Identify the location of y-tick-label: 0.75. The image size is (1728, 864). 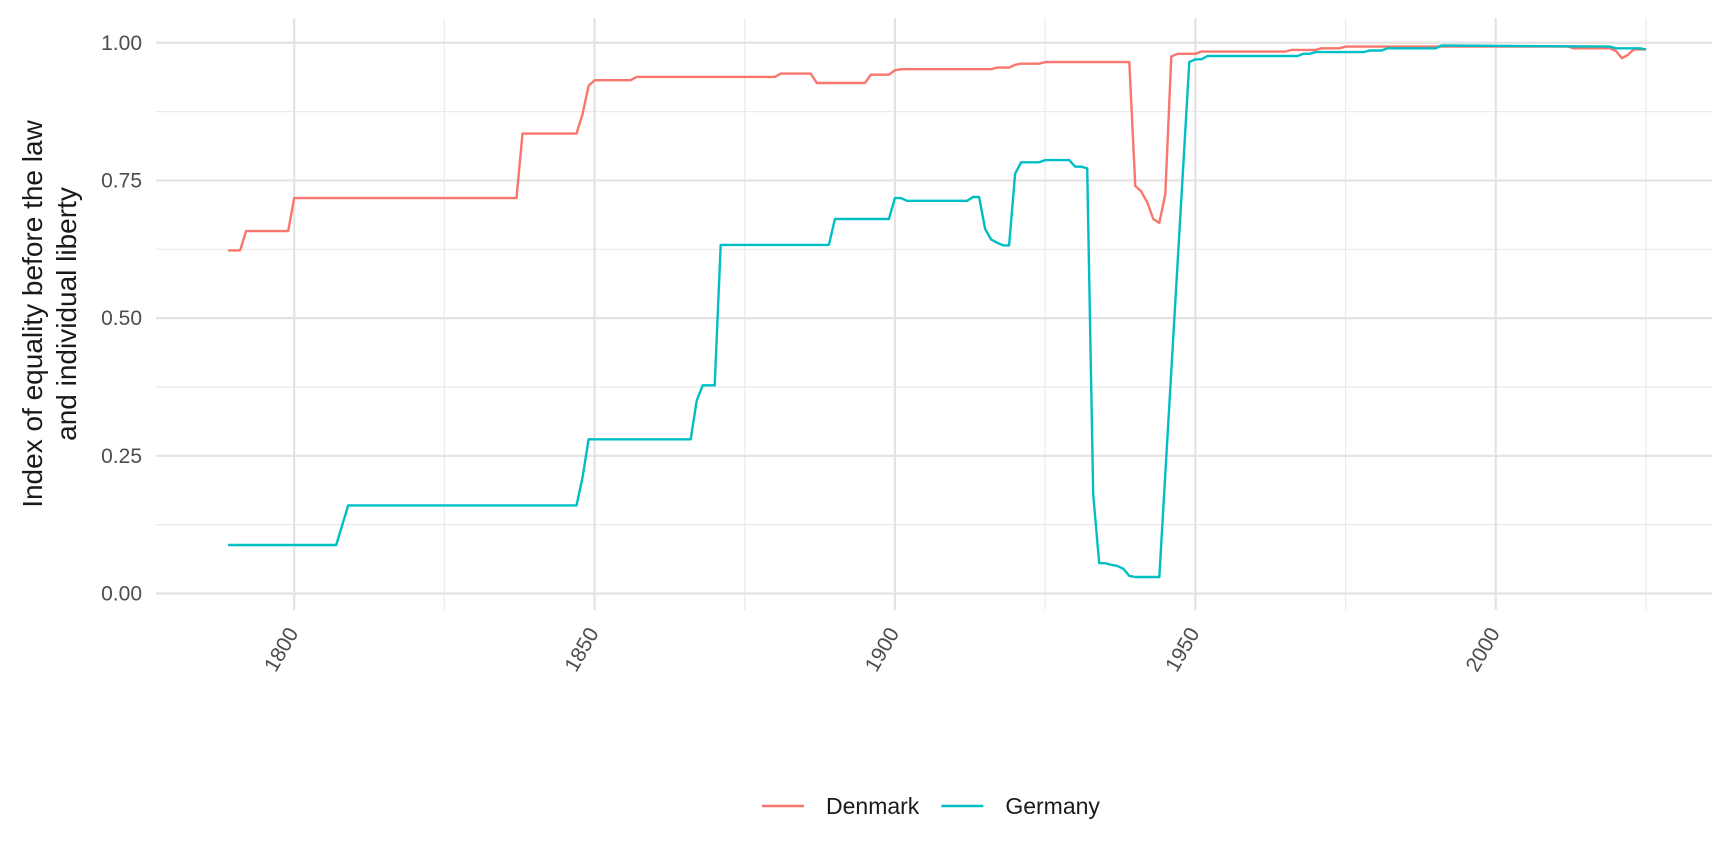
(121, 180).